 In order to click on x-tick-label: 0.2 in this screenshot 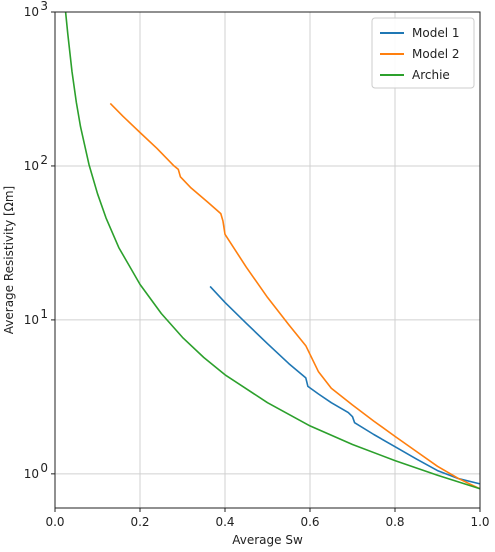, I will do `click(139, 522)`.